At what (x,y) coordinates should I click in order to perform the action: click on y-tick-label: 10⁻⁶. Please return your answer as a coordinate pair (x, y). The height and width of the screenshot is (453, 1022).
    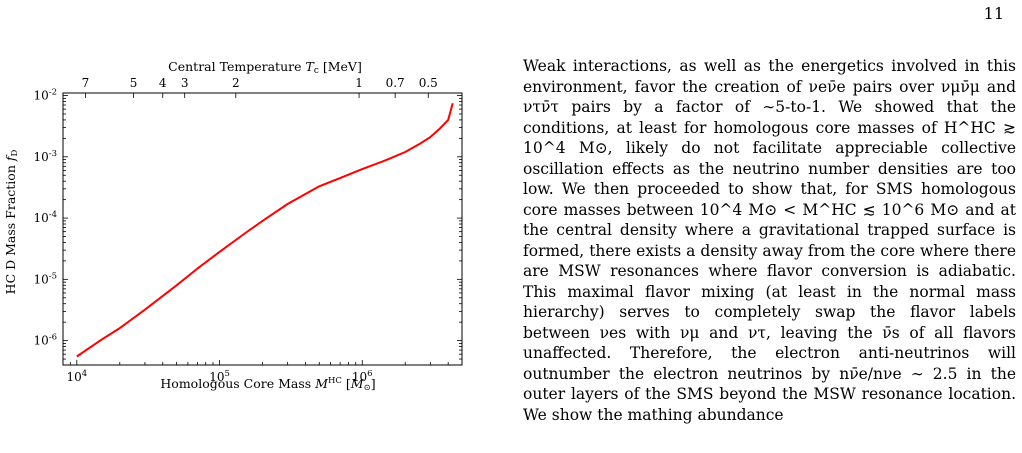
    Looking at the image, I should click on (45, 340).